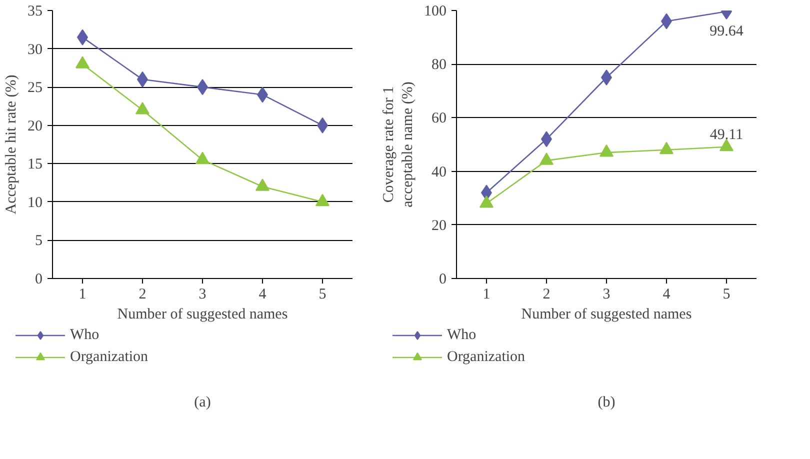 Image resolution: width=810 pixels, height=459 pixels. I want to click on y-tick-label: 15, so click(35, 164).